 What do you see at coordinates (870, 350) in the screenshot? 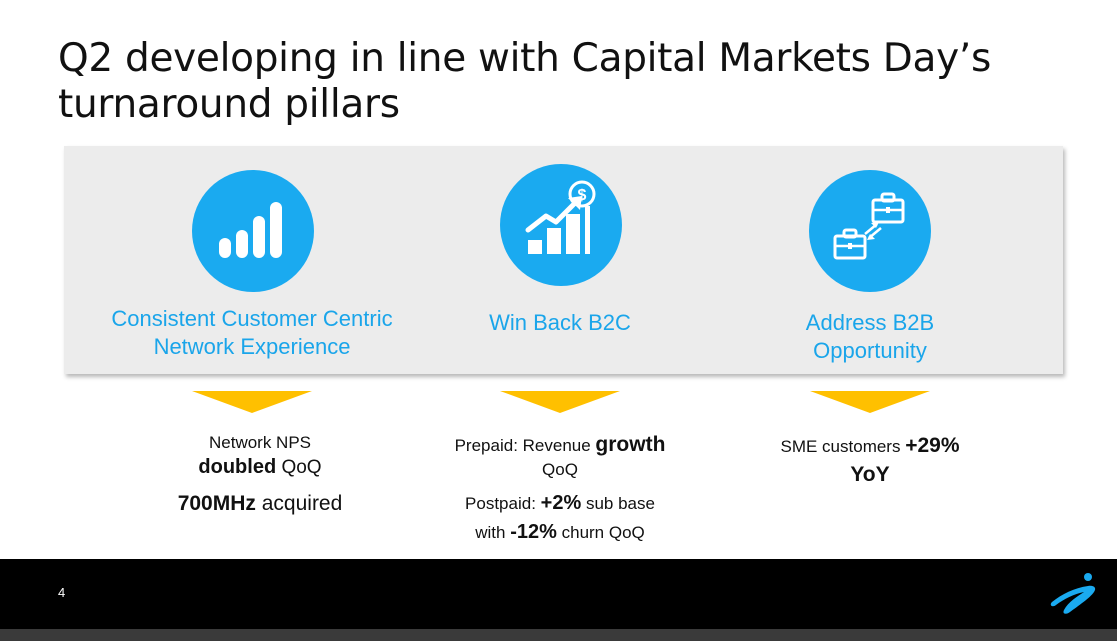
I see `pillar-label-b2b-line-2: Opportunity` at bounding box center [870, 350].